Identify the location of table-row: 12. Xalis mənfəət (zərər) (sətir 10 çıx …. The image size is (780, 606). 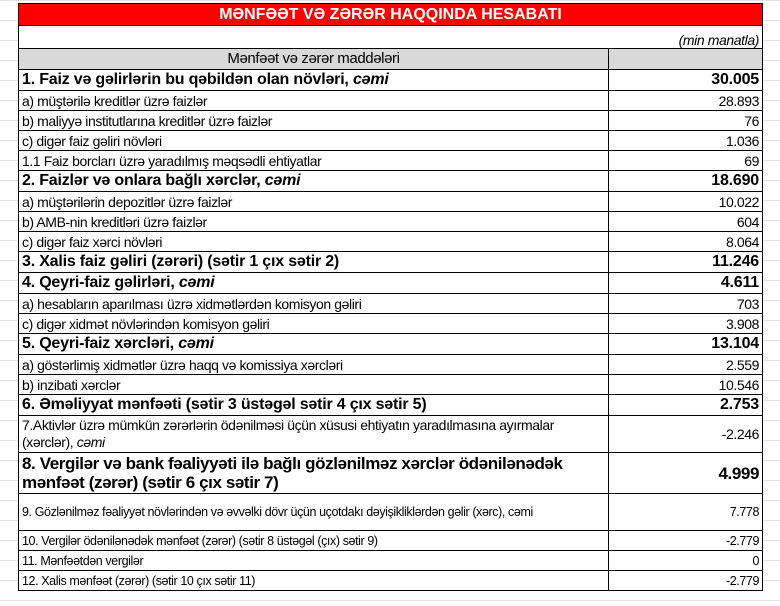
(391, 580).